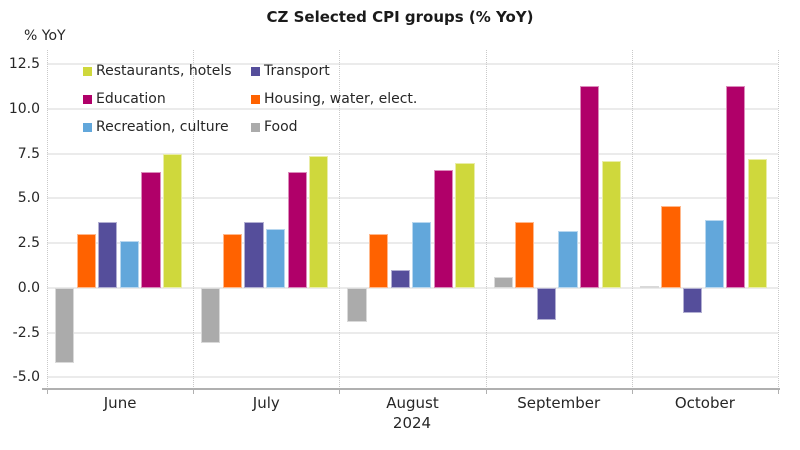 The height and width of the screenshot is (450, 800). What do you see at coordinates (211, 315) in the screenshot?
I see `bar-july-food` at bounding box center [211, 315].